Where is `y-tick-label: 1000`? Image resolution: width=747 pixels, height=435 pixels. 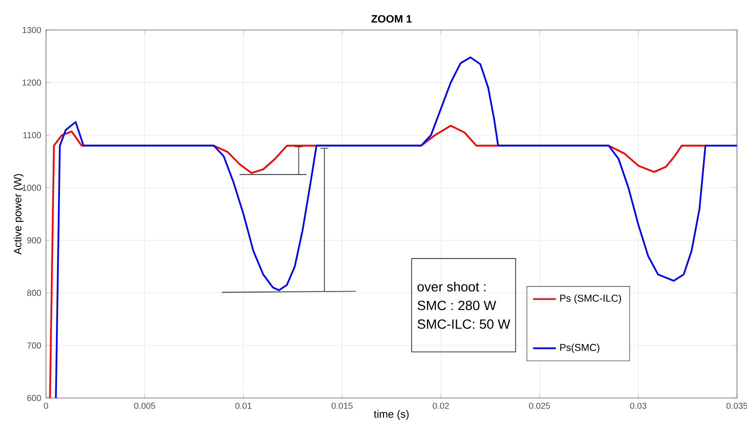
y-tick-label: 1000 is located at coordinates (31, 187).